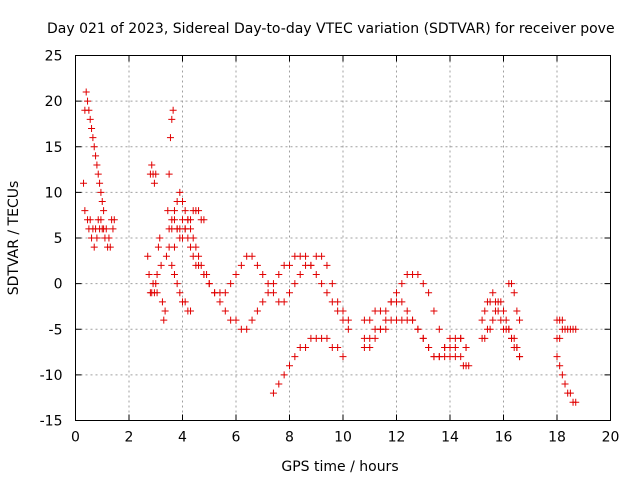 This screenshot has width=640, height=480. What do you see at coordinates (129, 438) in the screenshot?
I see `x-tick-label: 2` at bounding box center [129, 438].